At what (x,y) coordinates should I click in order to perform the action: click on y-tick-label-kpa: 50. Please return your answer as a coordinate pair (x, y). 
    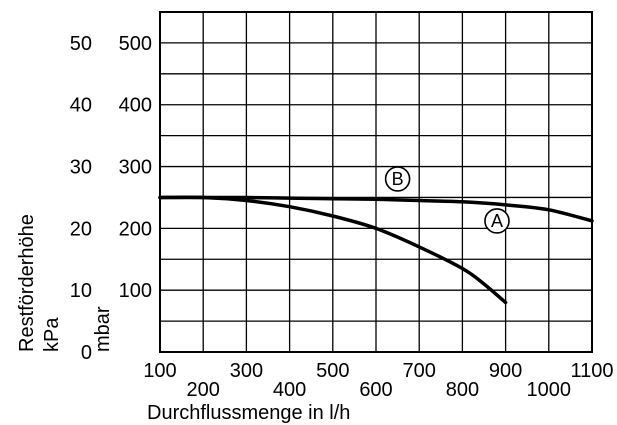
    Looking at the image, I should click on (81, 44).